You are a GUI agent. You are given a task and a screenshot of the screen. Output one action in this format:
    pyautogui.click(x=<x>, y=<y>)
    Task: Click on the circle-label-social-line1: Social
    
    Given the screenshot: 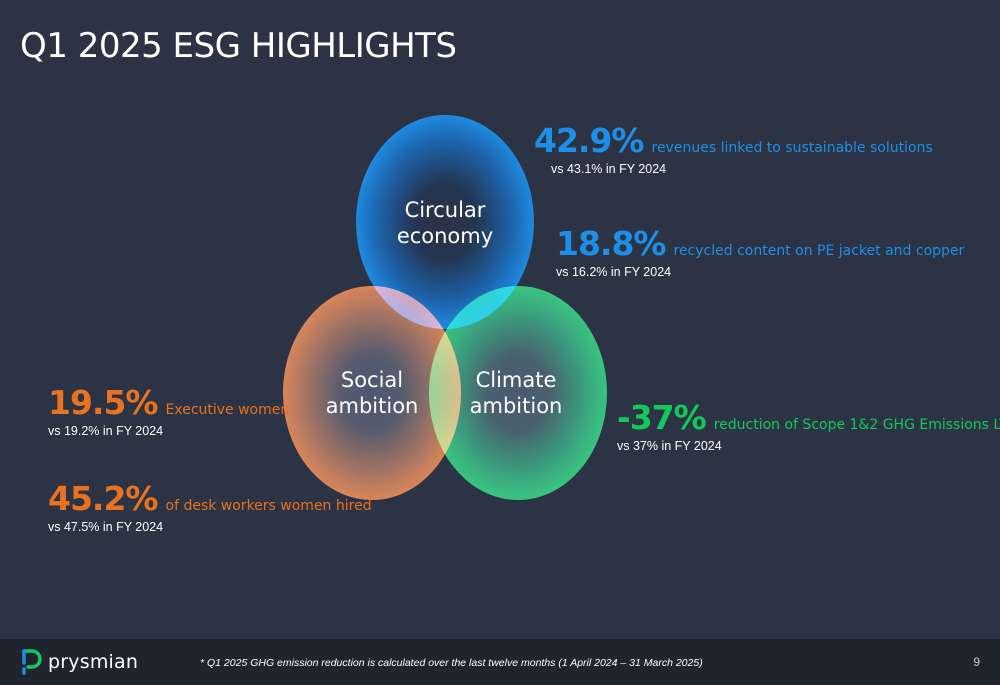 What is the action you would take?
    pyautogui.click(x=372, y=380)
    